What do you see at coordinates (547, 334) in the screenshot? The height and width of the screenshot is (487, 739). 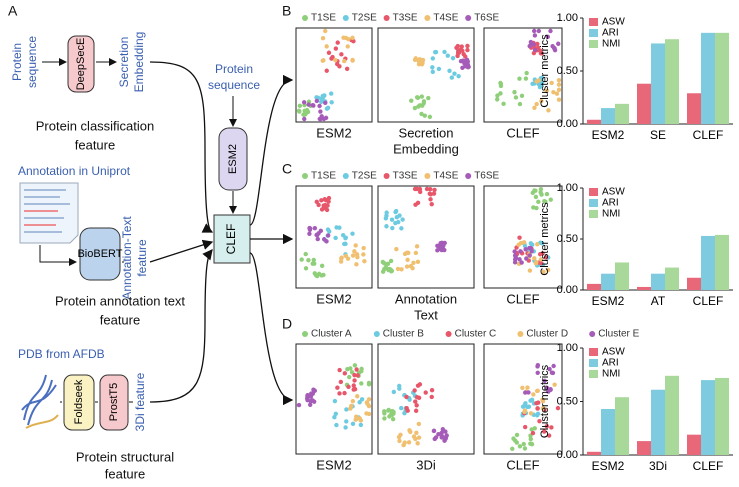 I see `legend-label: Cluster D` at bounding box center [547, 334].